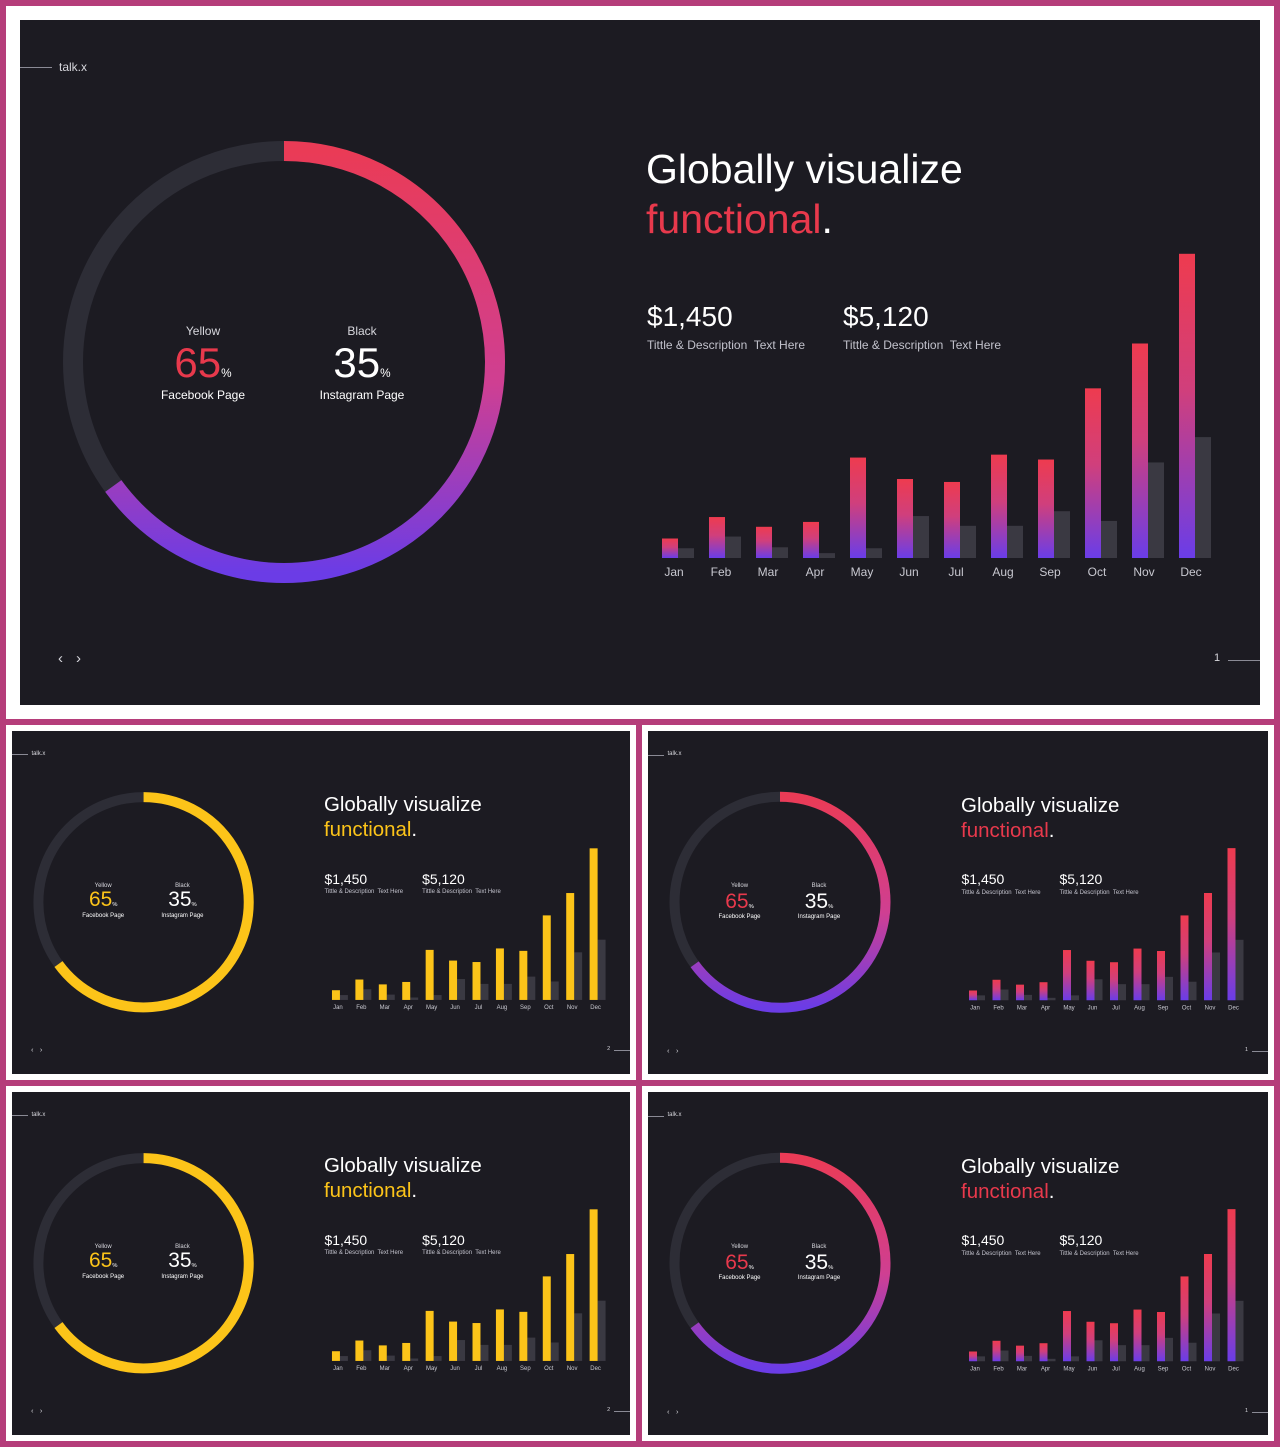 Image resolution: width=1280 pixels, height=1447 pixels. What do you see at coordinates (815, 572) in the screenshot?
I see `x-tick-label: Apr` at bounding box center [815, 572].